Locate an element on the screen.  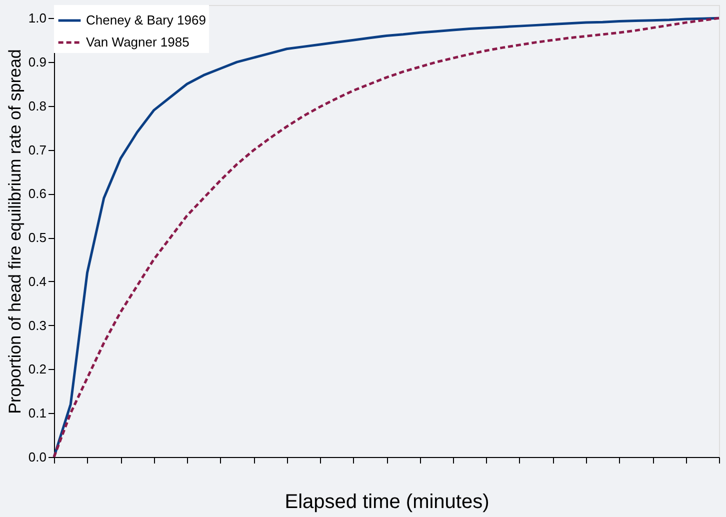
legend-label: Cheney & Bary 1969 is located at coordinates (146, 20).